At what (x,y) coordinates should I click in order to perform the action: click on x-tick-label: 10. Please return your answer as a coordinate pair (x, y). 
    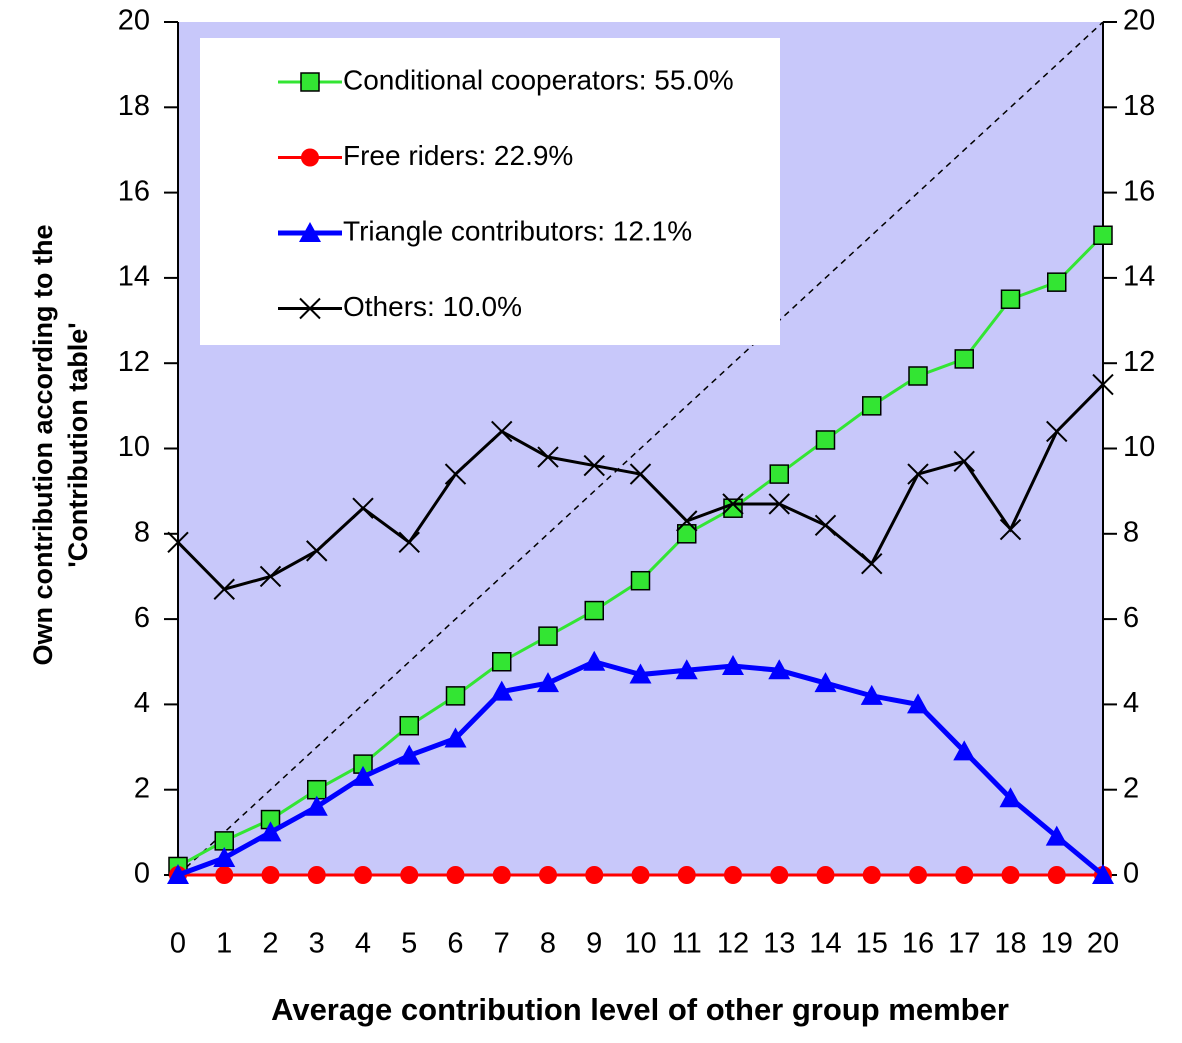
    Looking at the image, I should click on (640, 944).